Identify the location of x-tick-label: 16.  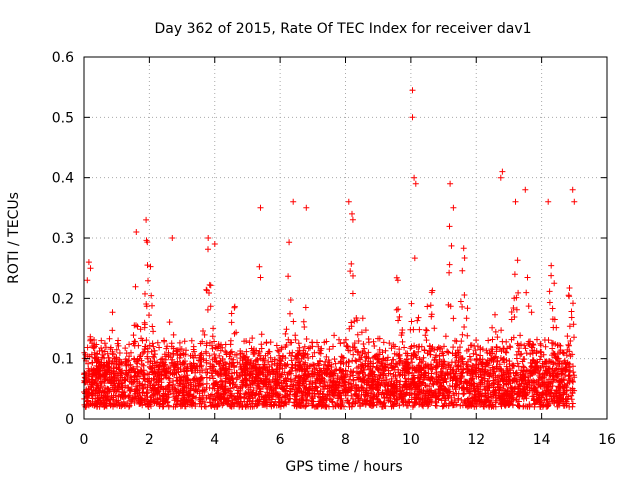
(607, 440).